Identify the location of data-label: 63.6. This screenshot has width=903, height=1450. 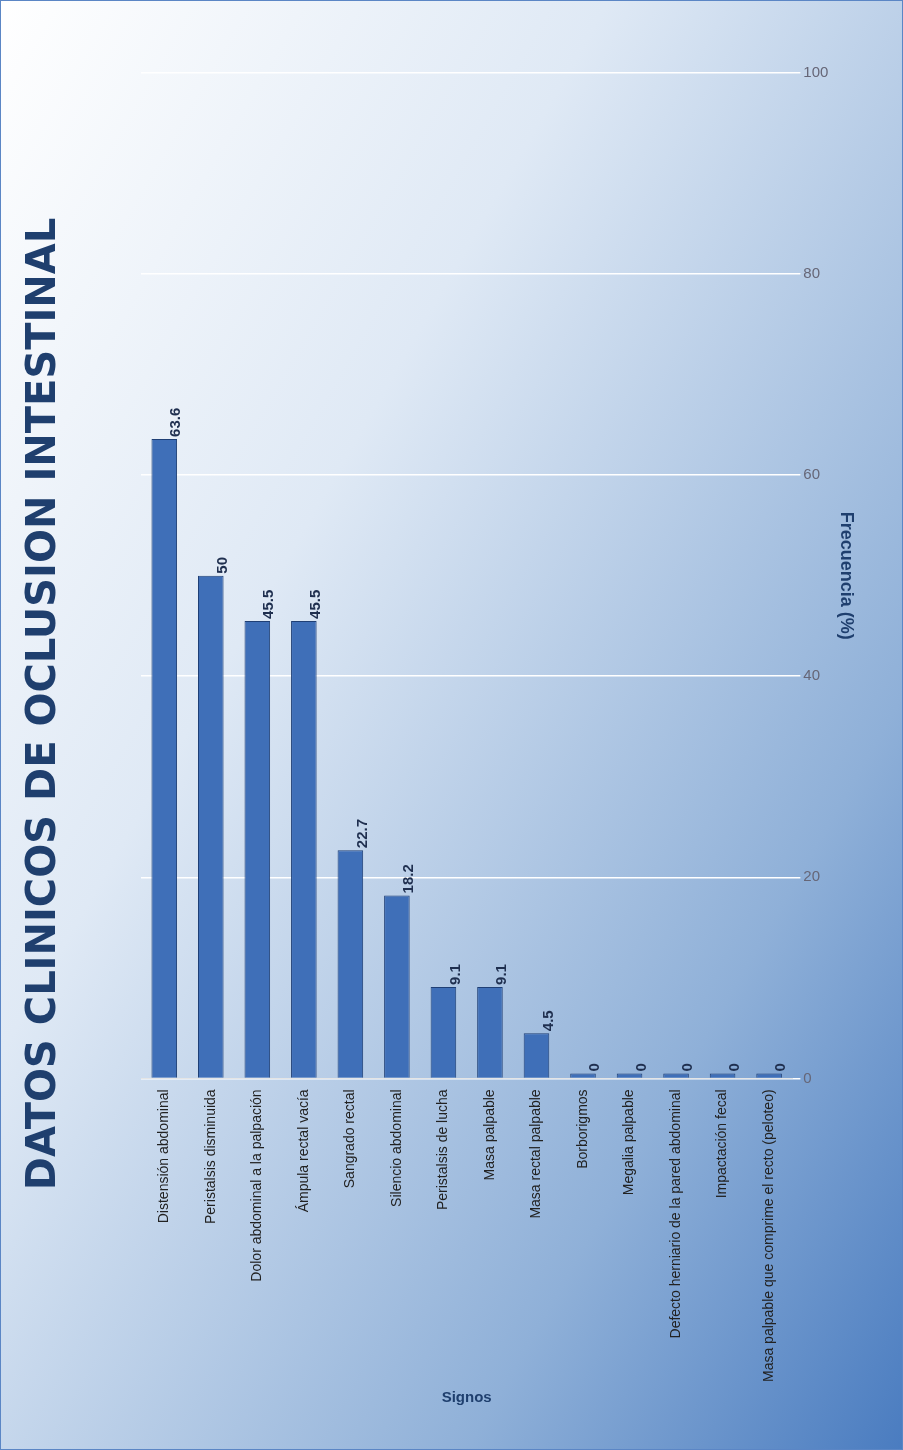
(175, 422).